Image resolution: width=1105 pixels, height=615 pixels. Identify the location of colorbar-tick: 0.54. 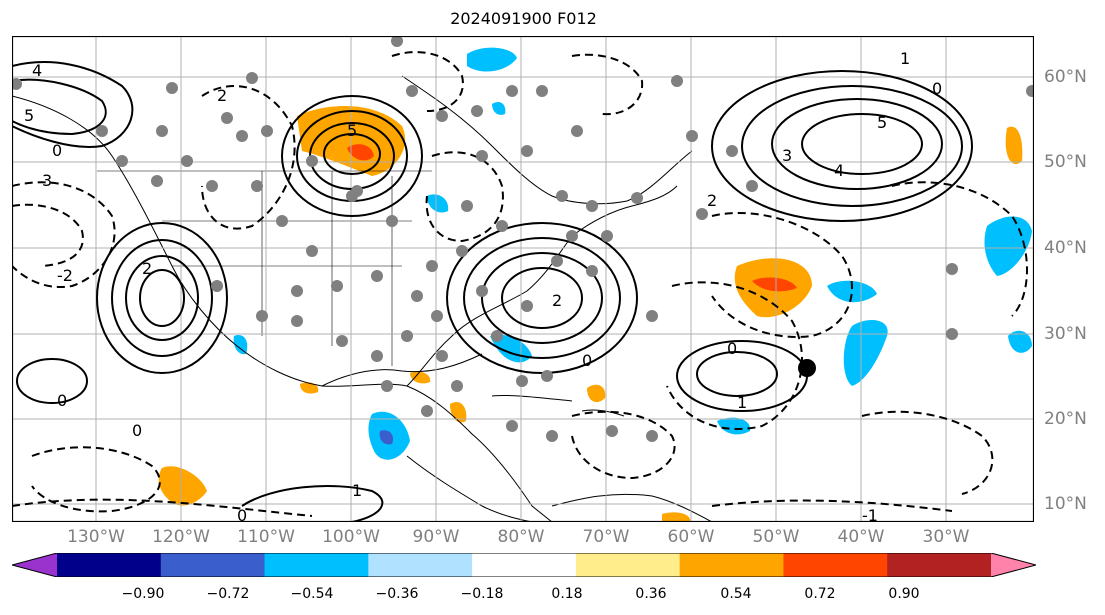
(736, 594).